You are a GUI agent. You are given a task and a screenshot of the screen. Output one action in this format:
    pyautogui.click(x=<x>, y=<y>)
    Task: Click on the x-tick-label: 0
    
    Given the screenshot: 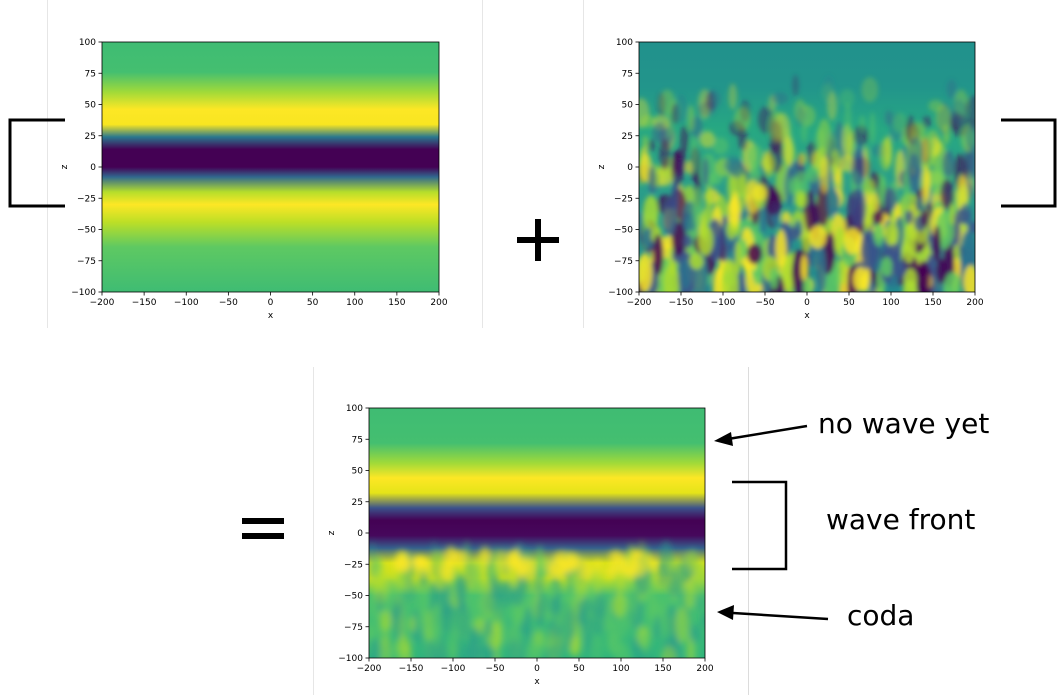 What is the action you would take?
    pyautogui.click(x=537, y=669)
    